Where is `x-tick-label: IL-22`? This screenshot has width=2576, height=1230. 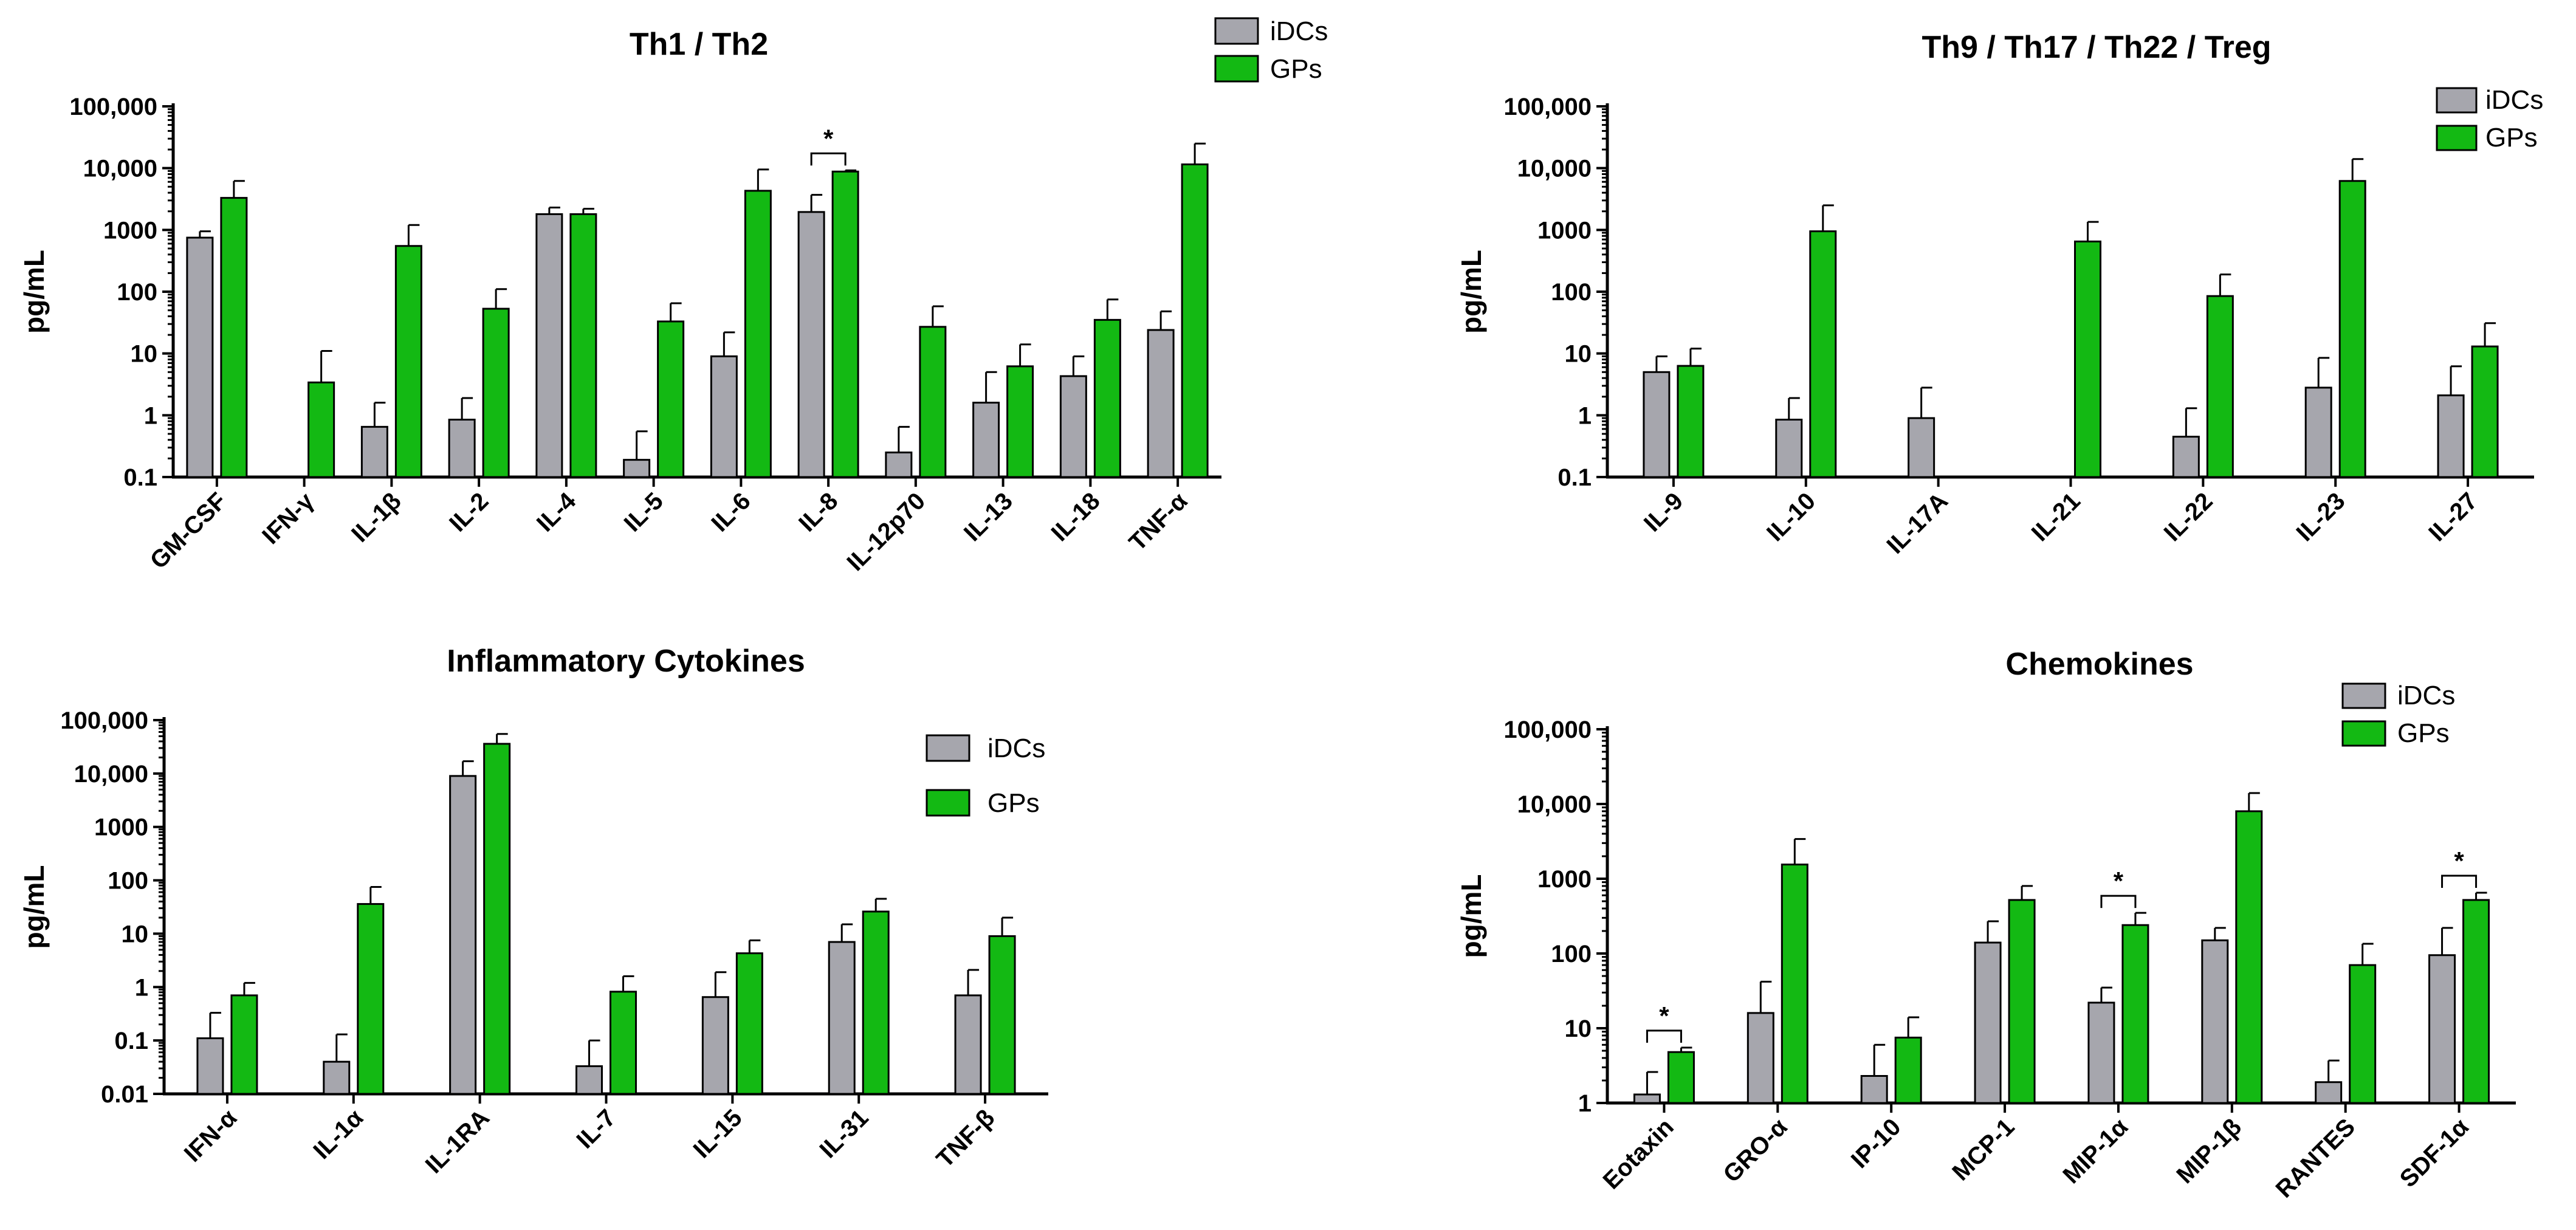
x-tick-label: IL-22 is located at coordinates (2188, 516).